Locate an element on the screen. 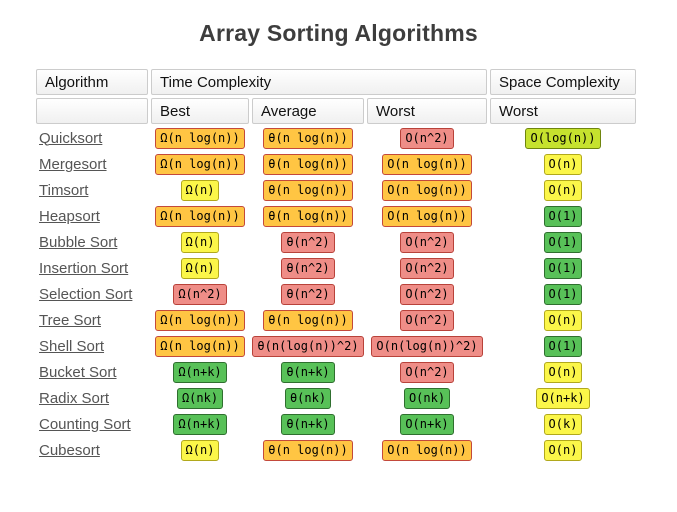  algorithm-cell: Counting Sort is located at coordinates (92, 424).